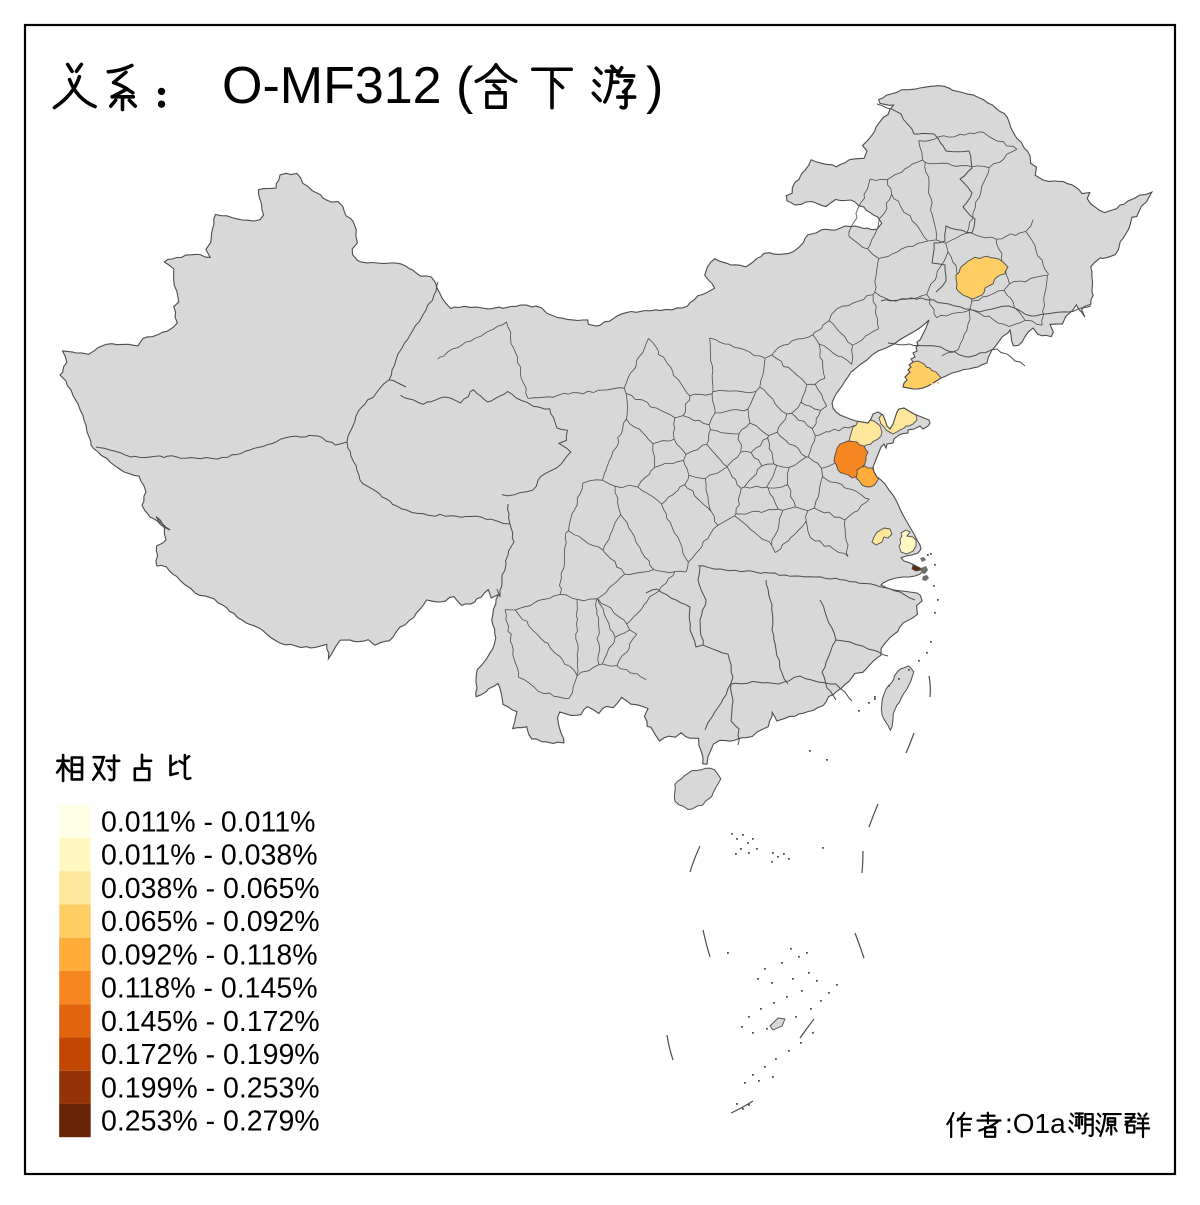 The width and height of the screenshot is (1200, 1205). I want to click on svg-text: 0.199% - 0.253%, so click(210, 1088).